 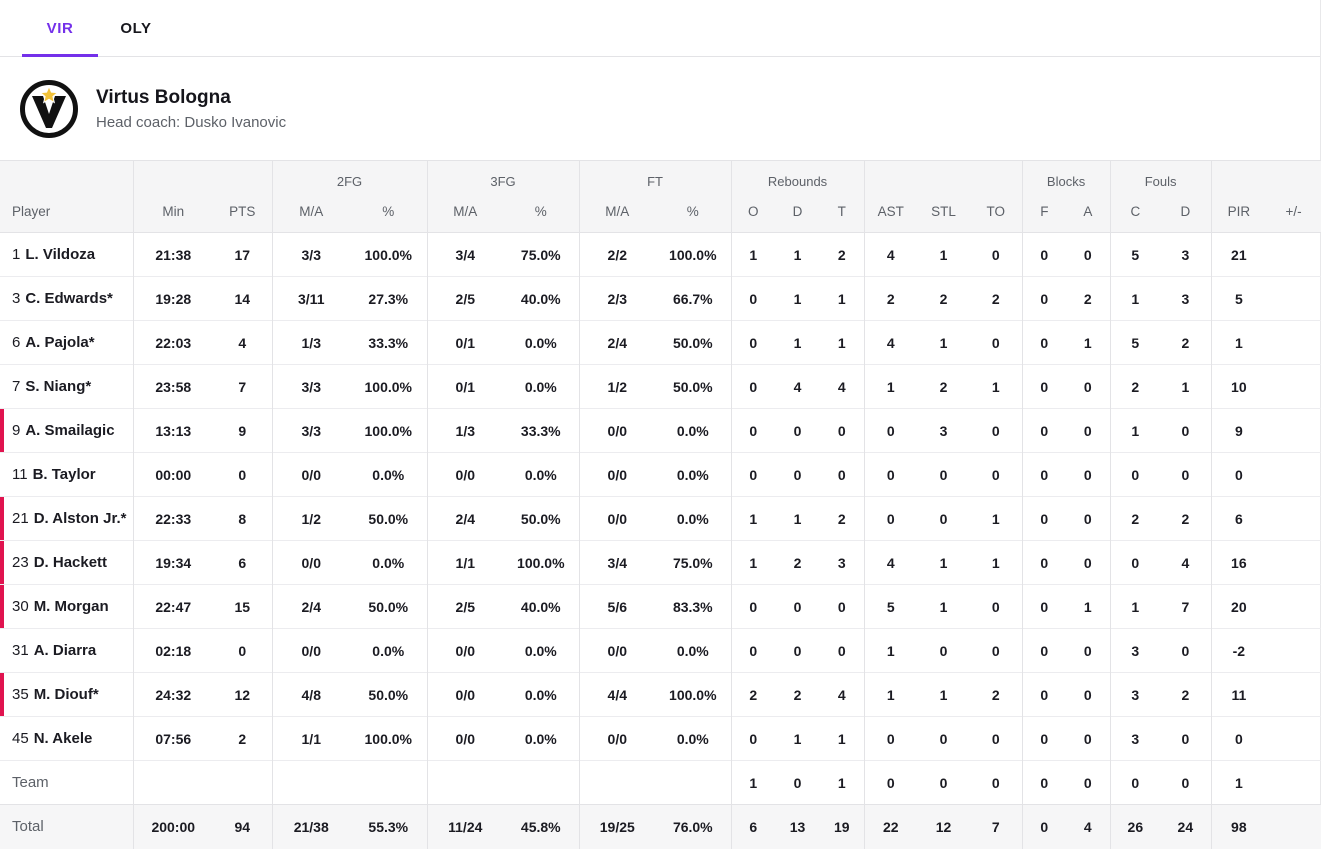 I want to click on player-cell: 21 D. Alston Jr.*, so click(x=66, y=518).